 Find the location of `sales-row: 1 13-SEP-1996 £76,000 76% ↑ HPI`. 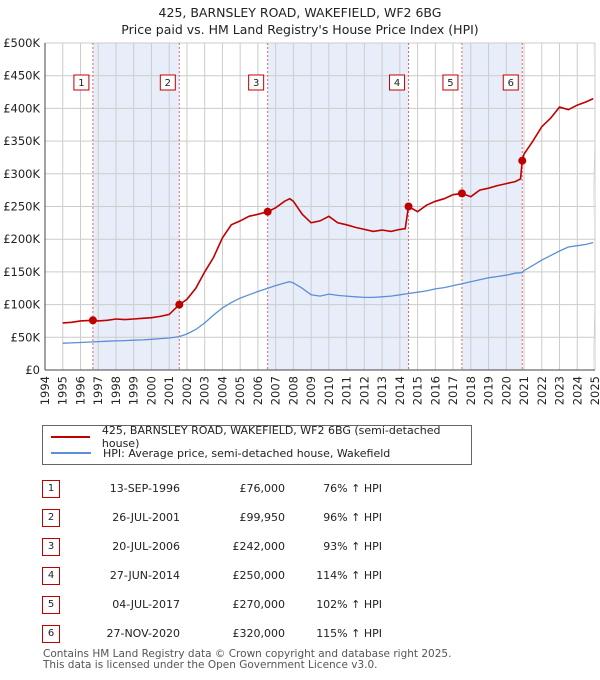

sales-row: 1 13-SEP-1996 £76,000 76% ↑ HPI is located at coordinates (212, 488).